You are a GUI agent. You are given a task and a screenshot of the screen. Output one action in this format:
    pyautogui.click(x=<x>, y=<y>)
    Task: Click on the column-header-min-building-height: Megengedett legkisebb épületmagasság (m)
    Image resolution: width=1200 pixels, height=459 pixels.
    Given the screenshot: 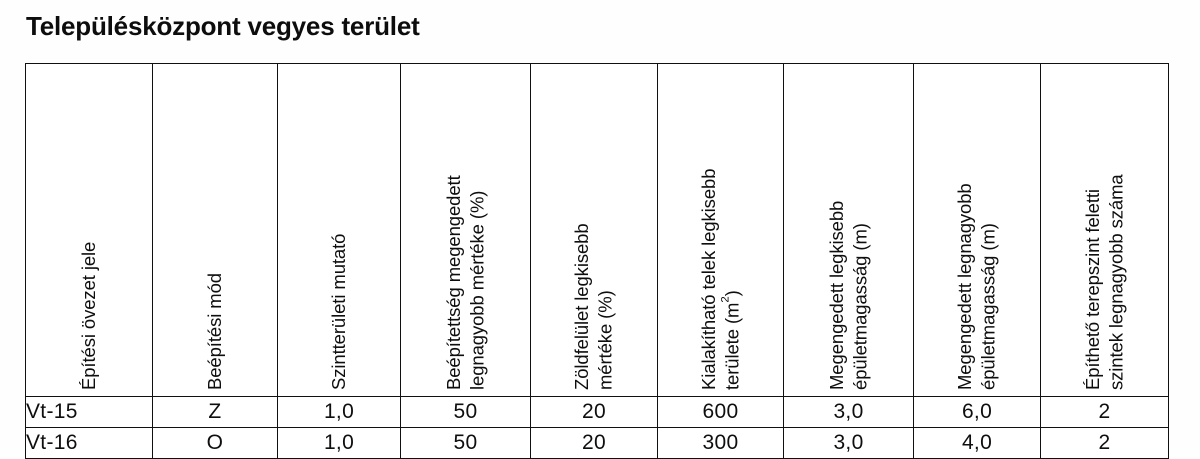 What is the action you would take?
    pyautogui.click(x=848, y=230)
    